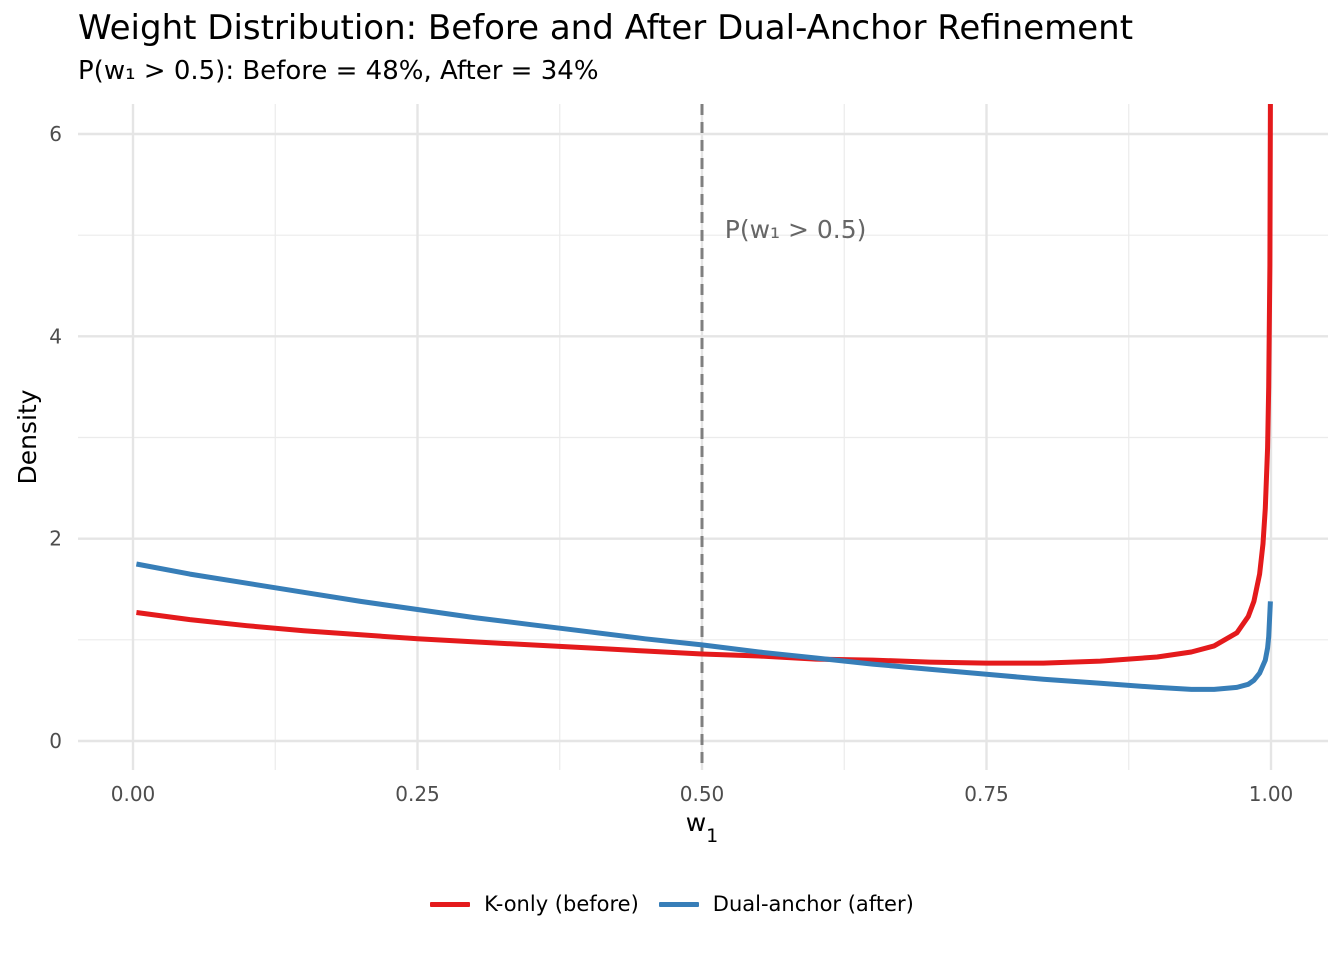  What do you see at coordinates (55, 437) in the screenshot?
I see `y-axis-ticks: 0 2 4 6` at bounding box center [55, 437].